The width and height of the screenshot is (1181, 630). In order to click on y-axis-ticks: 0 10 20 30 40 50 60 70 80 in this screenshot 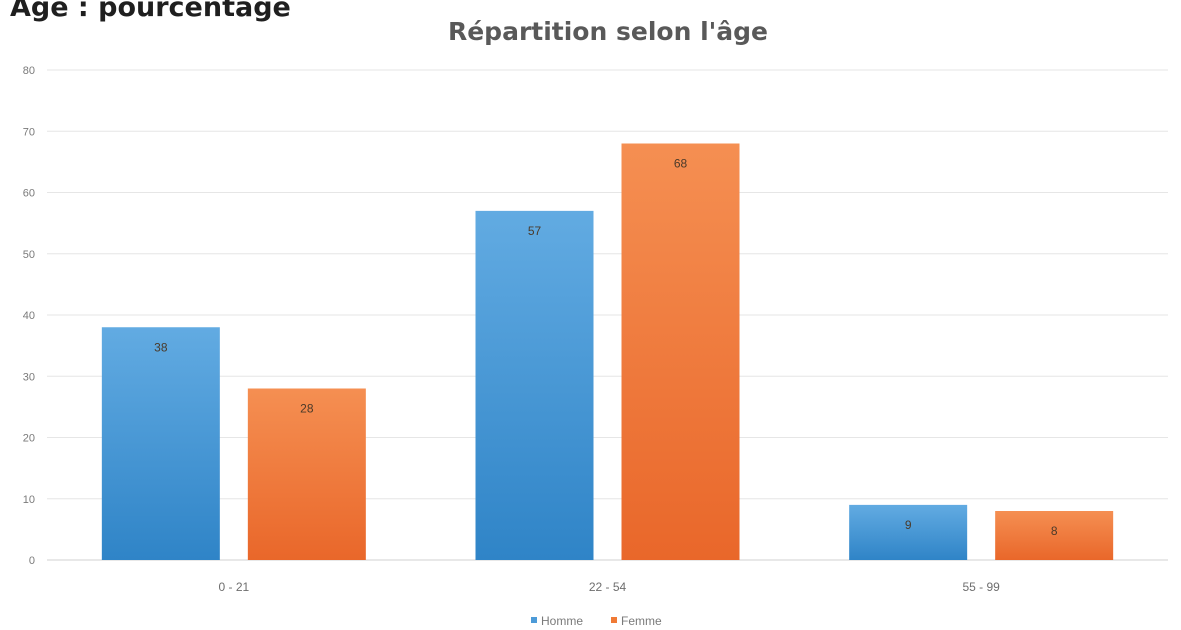, I will do `click(29, 316)`.